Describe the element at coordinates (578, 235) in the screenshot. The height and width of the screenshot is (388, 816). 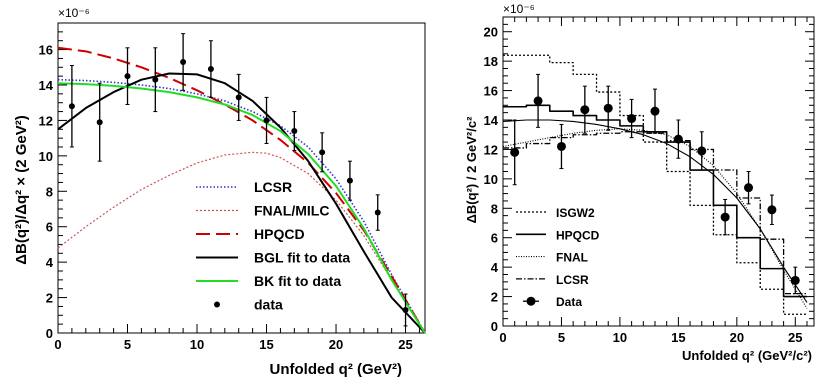
I see `right-legend-label: HPQCD` at that location.